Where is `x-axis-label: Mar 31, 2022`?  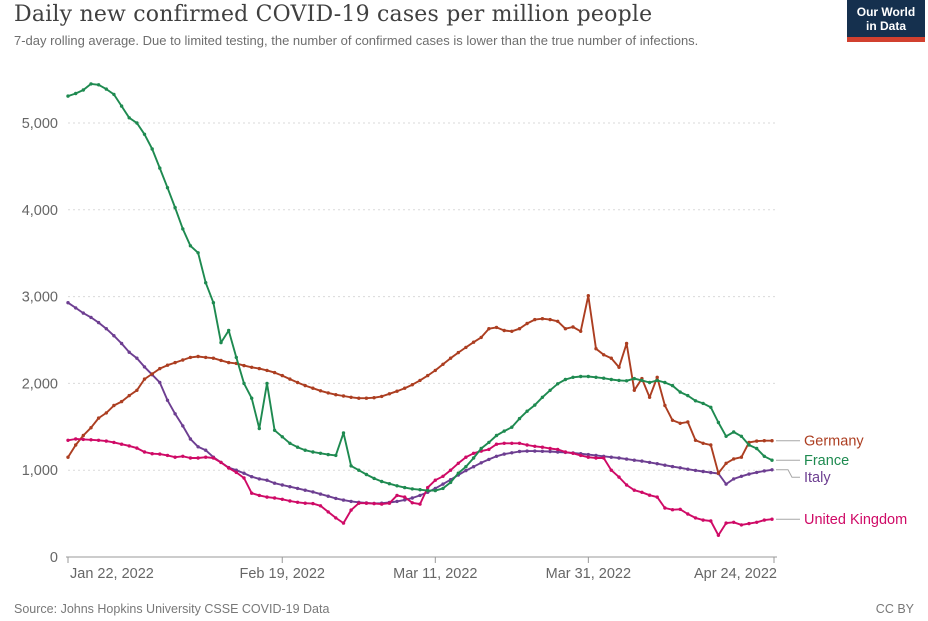
x-axis-label: Mar 31, 2022 is located at coordinates (588, 574).